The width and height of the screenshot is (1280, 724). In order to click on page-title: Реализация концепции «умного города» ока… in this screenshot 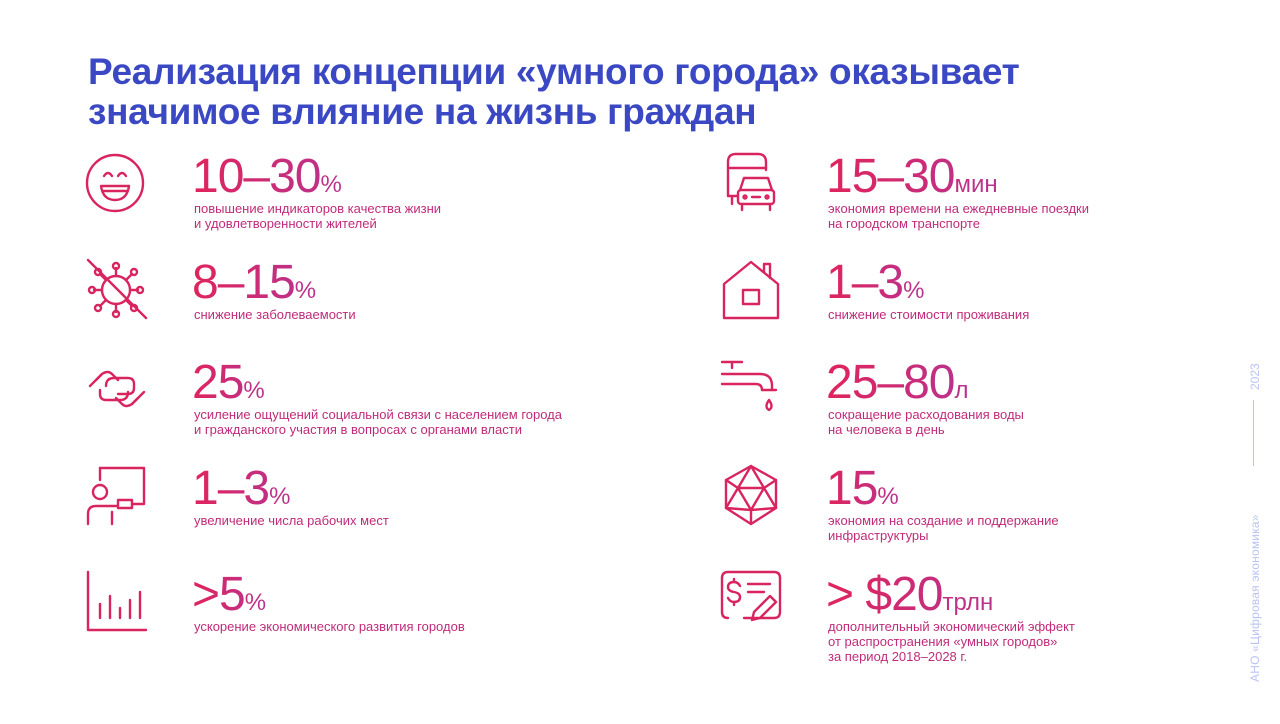, I will do `click(598, 92)`.